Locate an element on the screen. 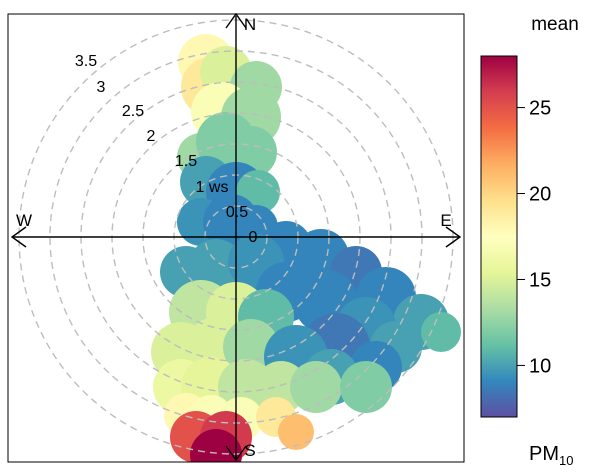 This screenshot has width=604, height=472. direction-label-e: E is located at coordinates (445, 220).